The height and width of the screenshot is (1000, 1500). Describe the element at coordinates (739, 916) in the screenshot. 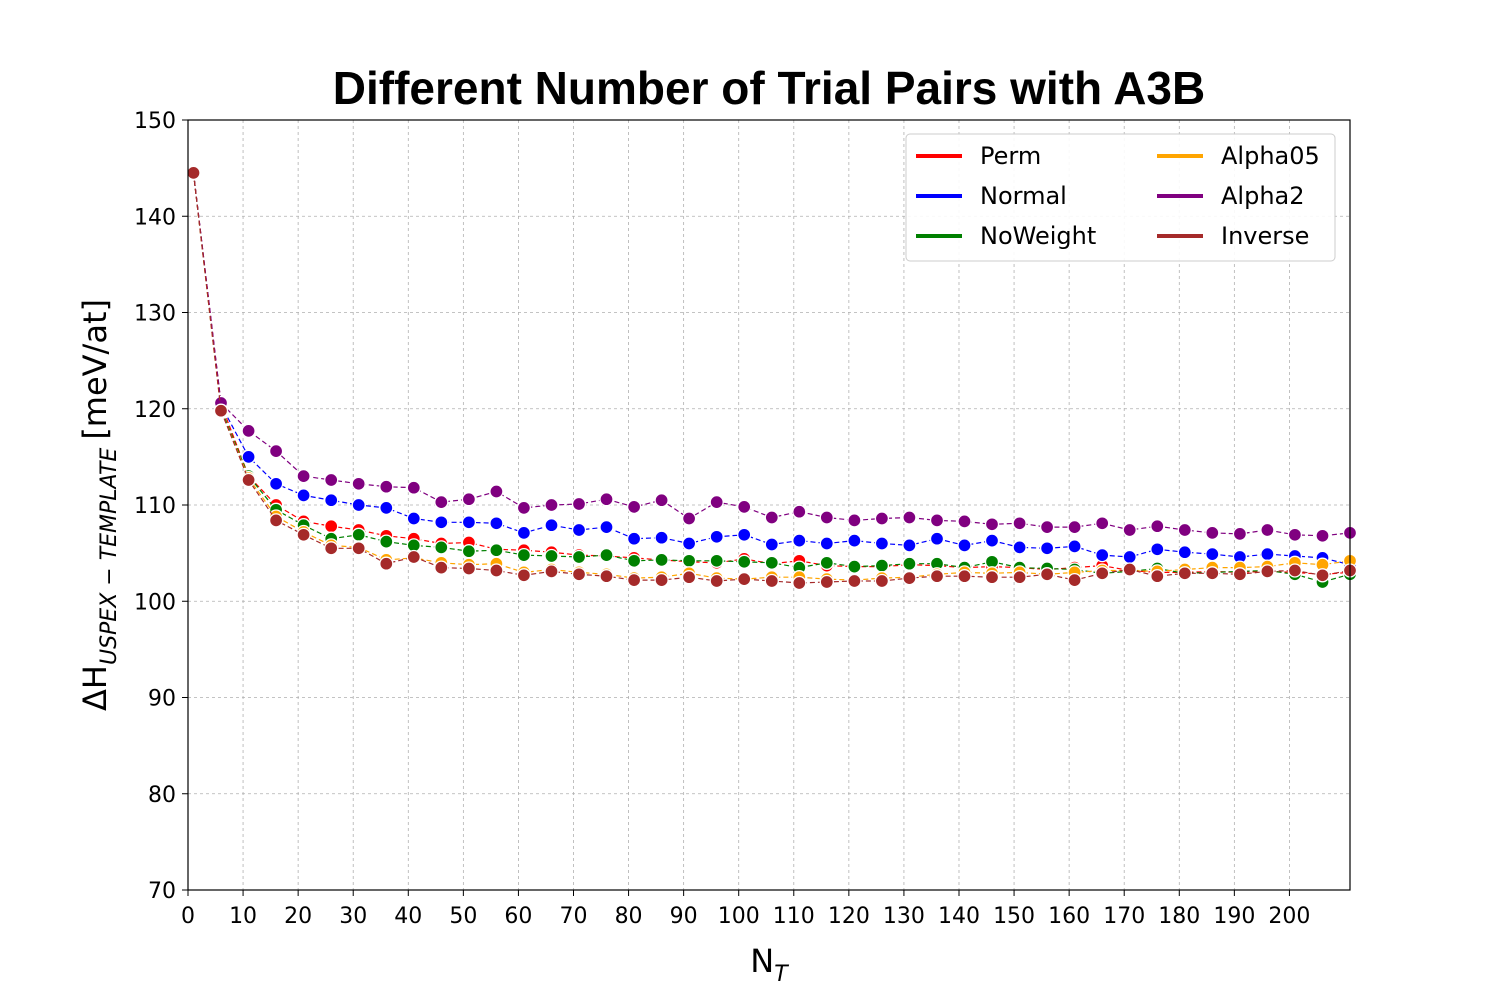

I see `x-tick-label: 100` at that location.